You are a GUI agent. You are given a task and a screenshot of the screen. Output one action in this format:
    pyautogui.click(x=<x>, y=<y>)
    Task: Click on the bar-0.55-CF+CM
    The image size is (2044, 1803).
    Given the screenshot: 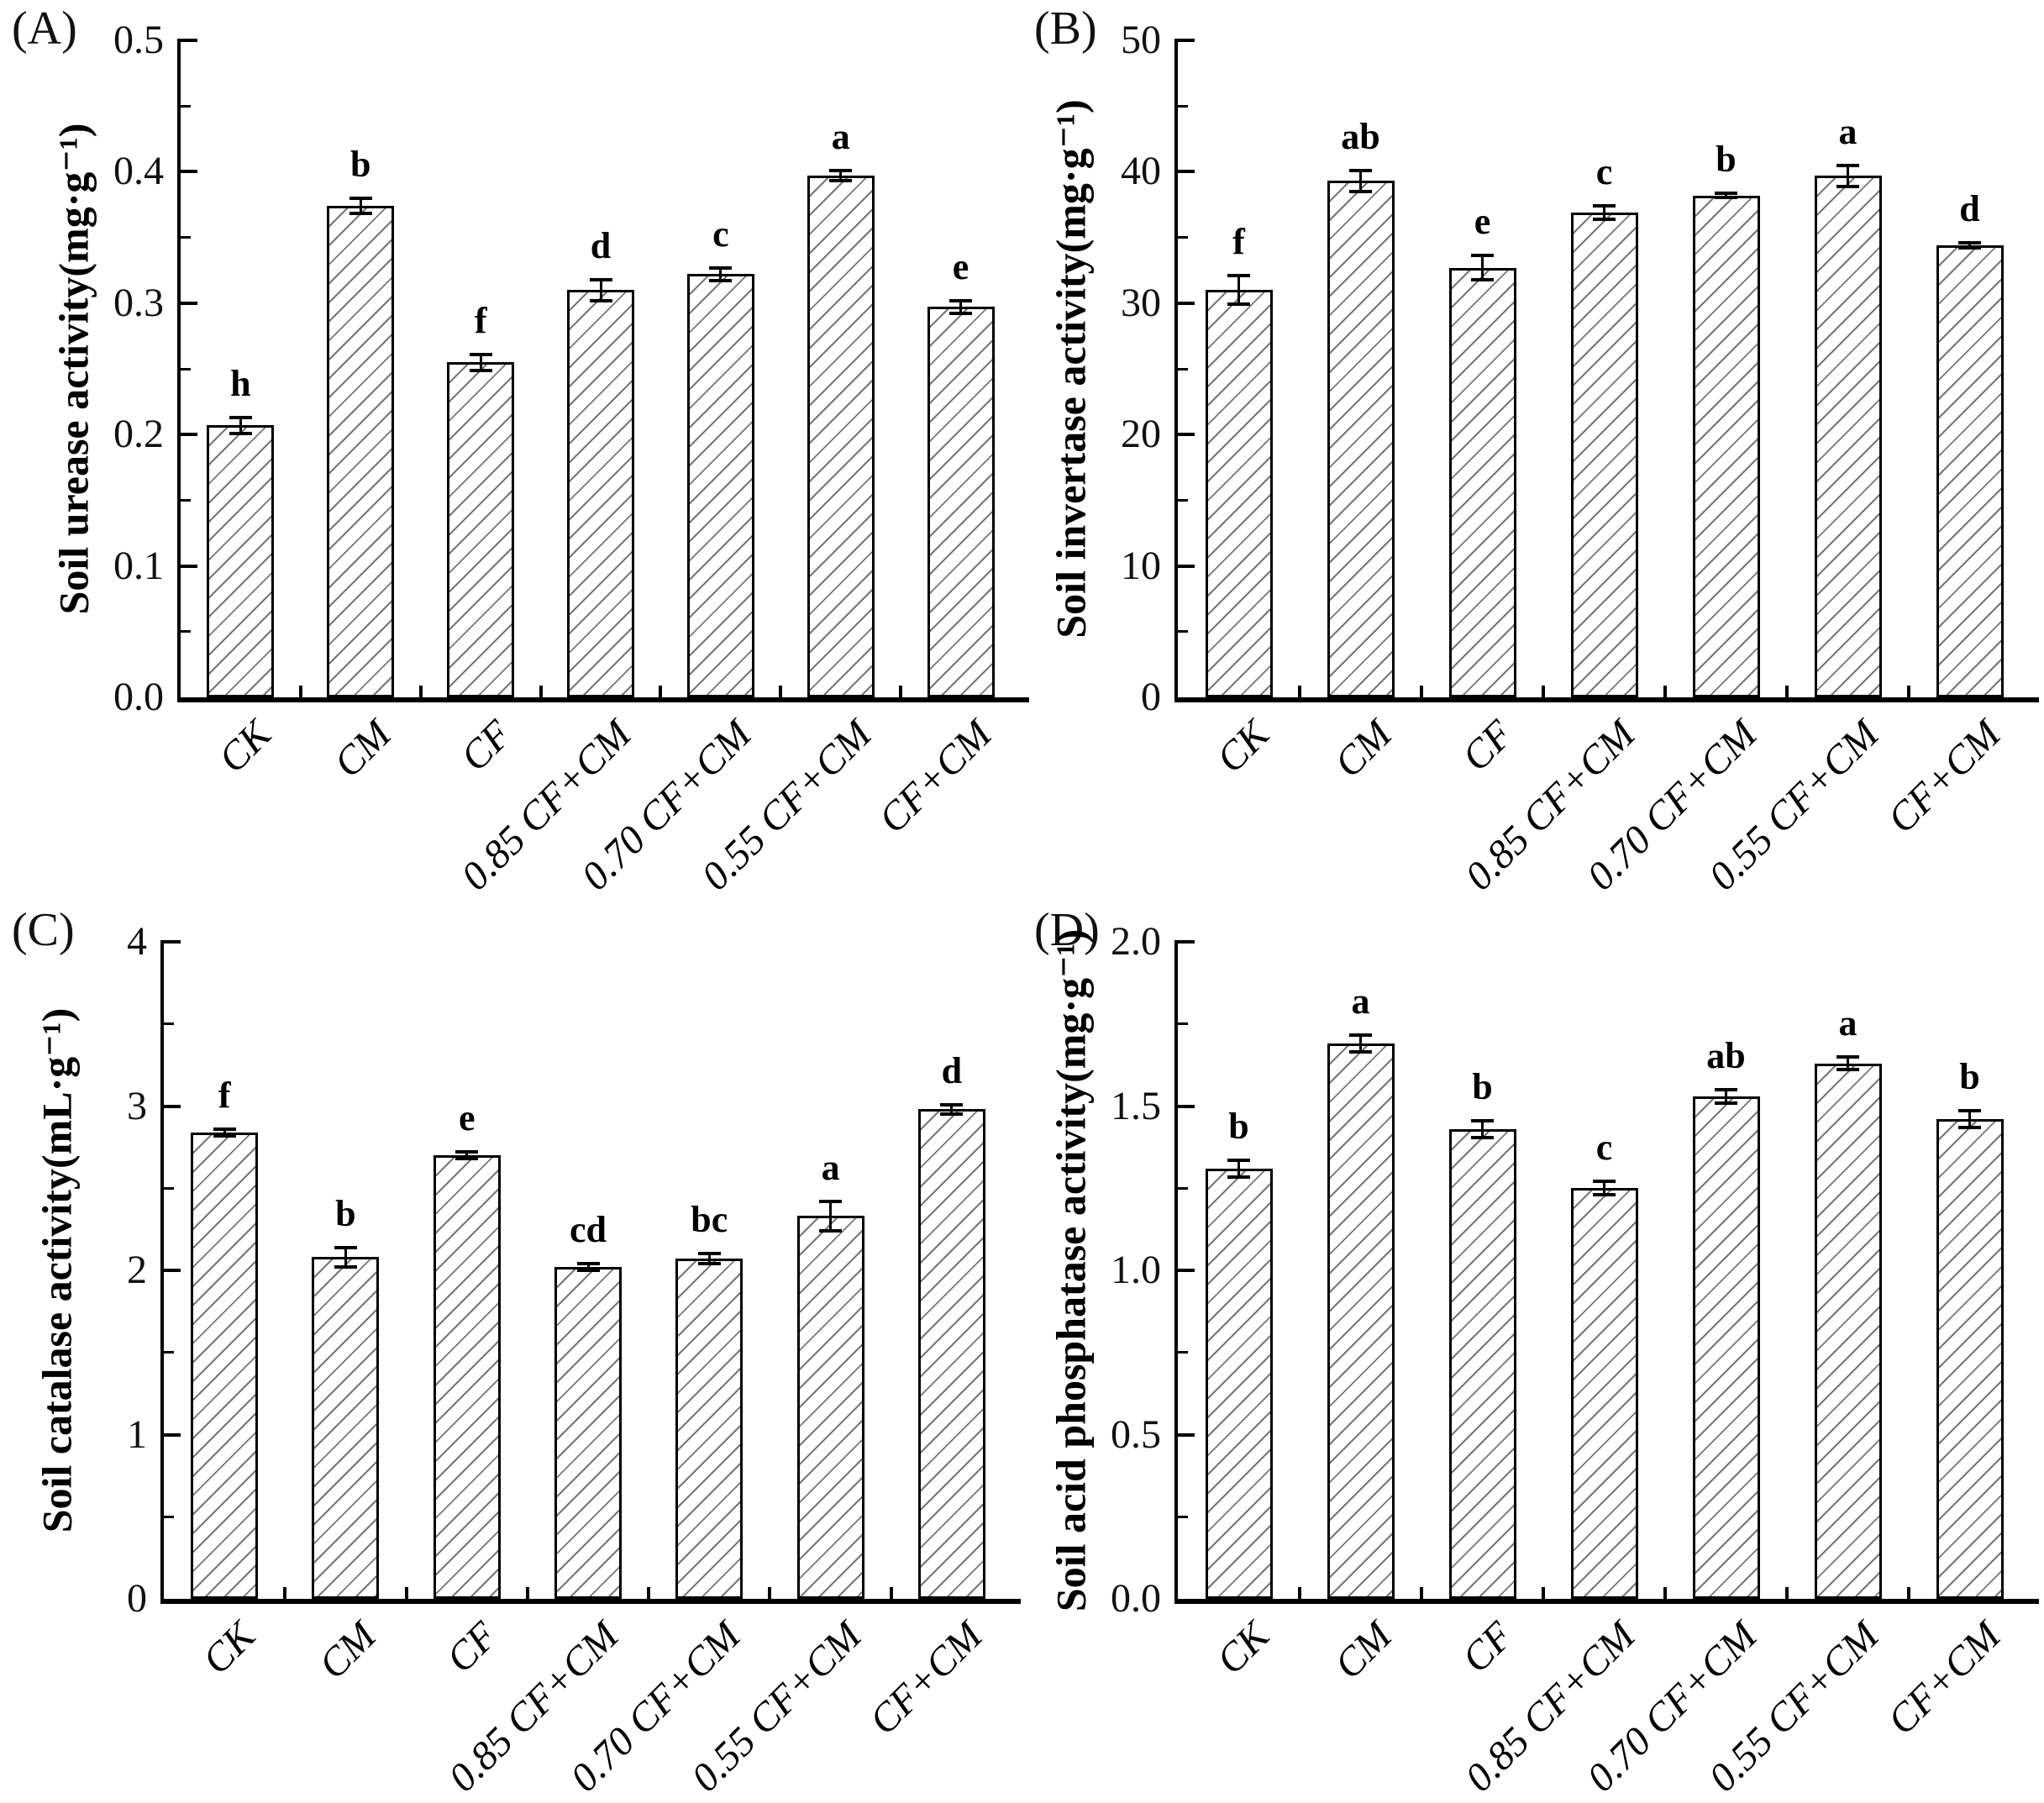 What is the action you would take?
    pyautogui.click(x=841, y=436)
    